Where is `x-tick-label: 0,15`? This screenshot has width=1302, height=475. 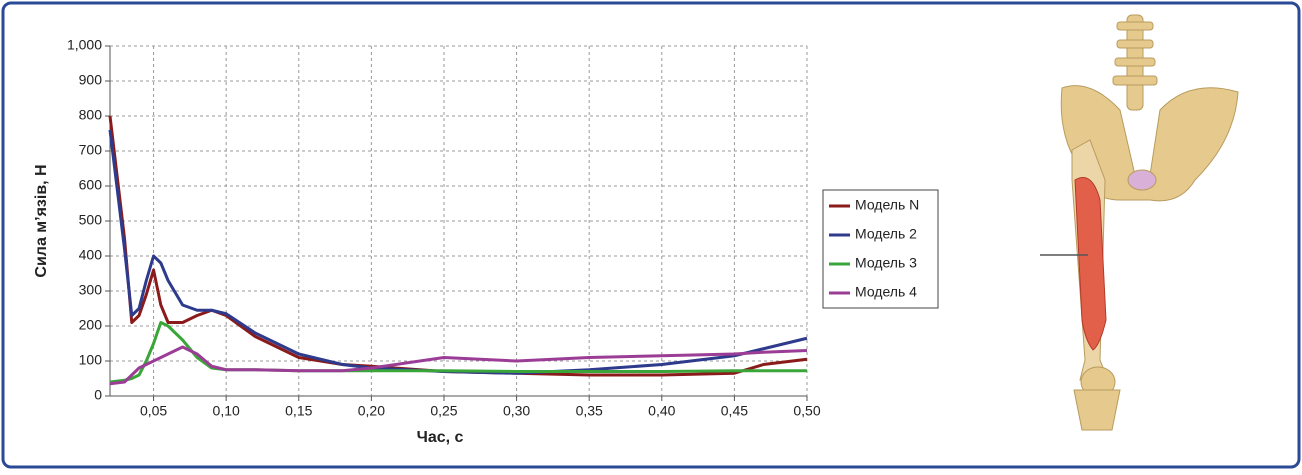
x-tick-label: 0,15 is located at coordinates (298, 411).